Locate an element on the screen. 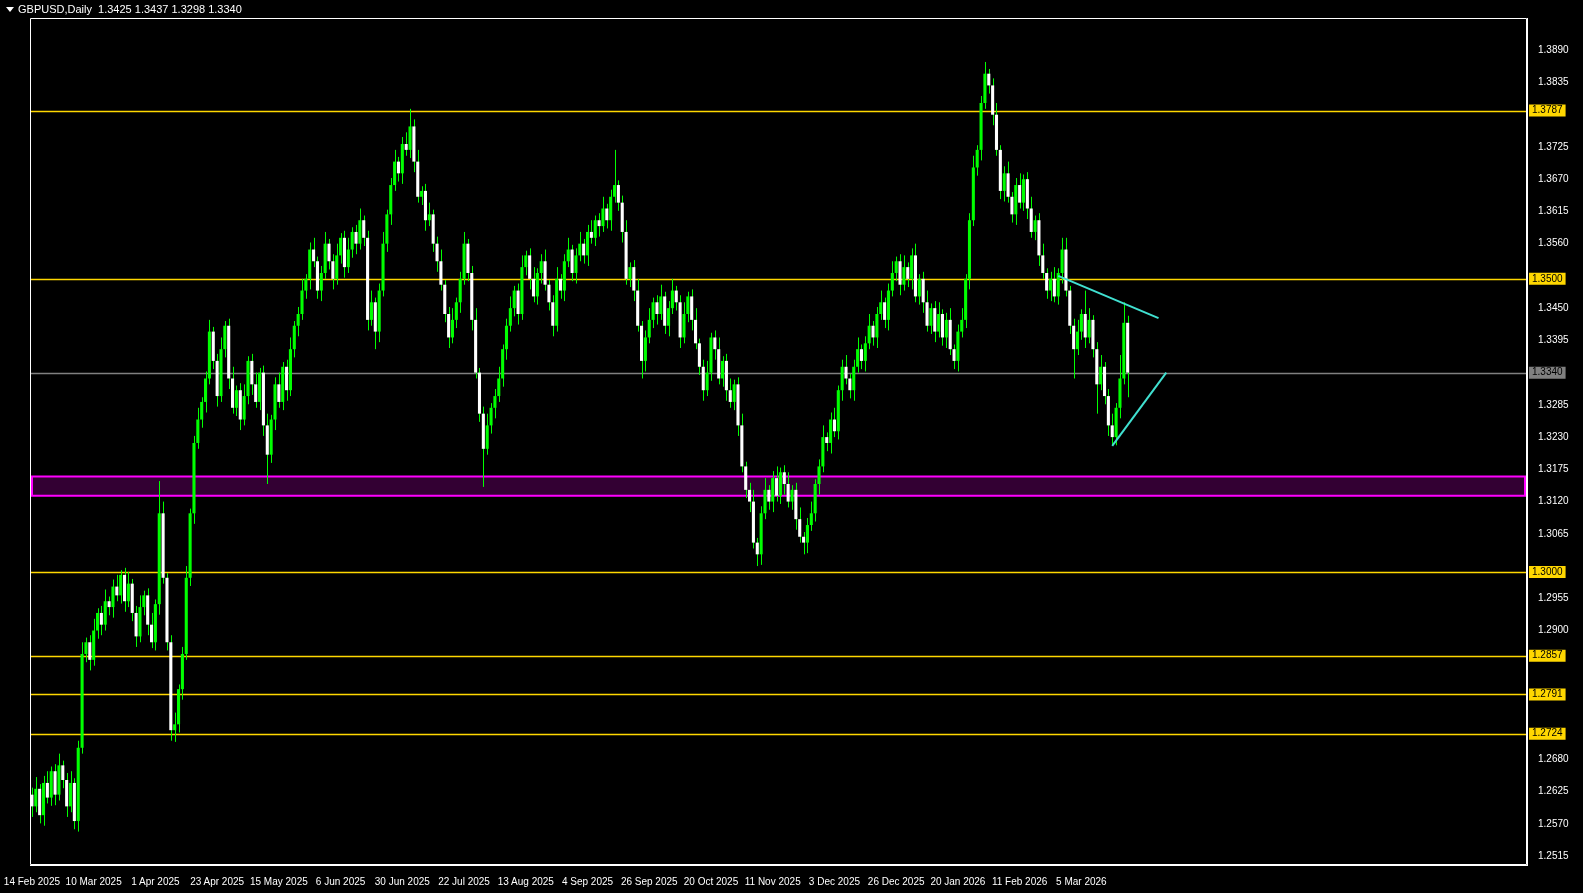 This screenshot has height=893, width=1583. ref-line-label: 1.3340 is located at coordinates (1548, 372).